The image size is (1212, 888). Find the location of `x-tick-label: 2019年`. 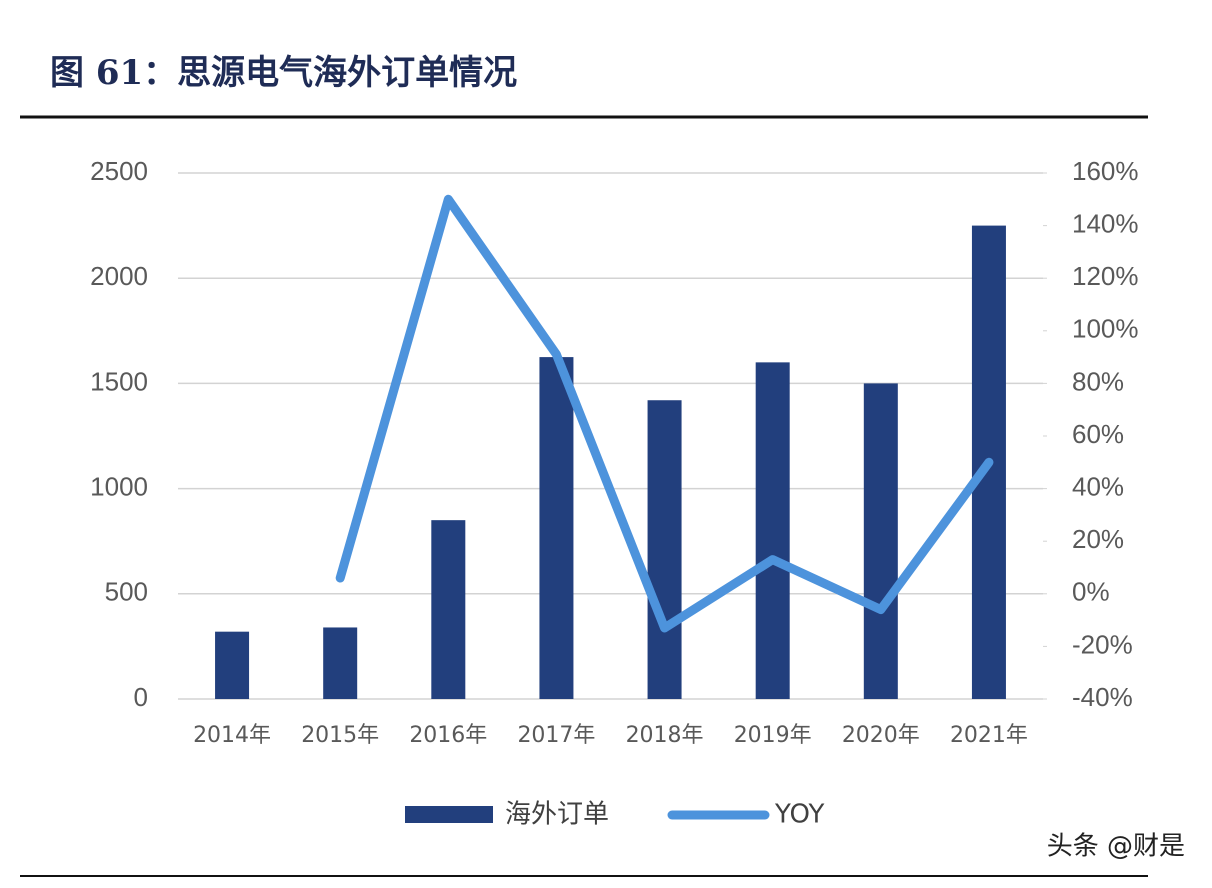

x-tick-label: 2019年 is located at coordinates (773, 735).